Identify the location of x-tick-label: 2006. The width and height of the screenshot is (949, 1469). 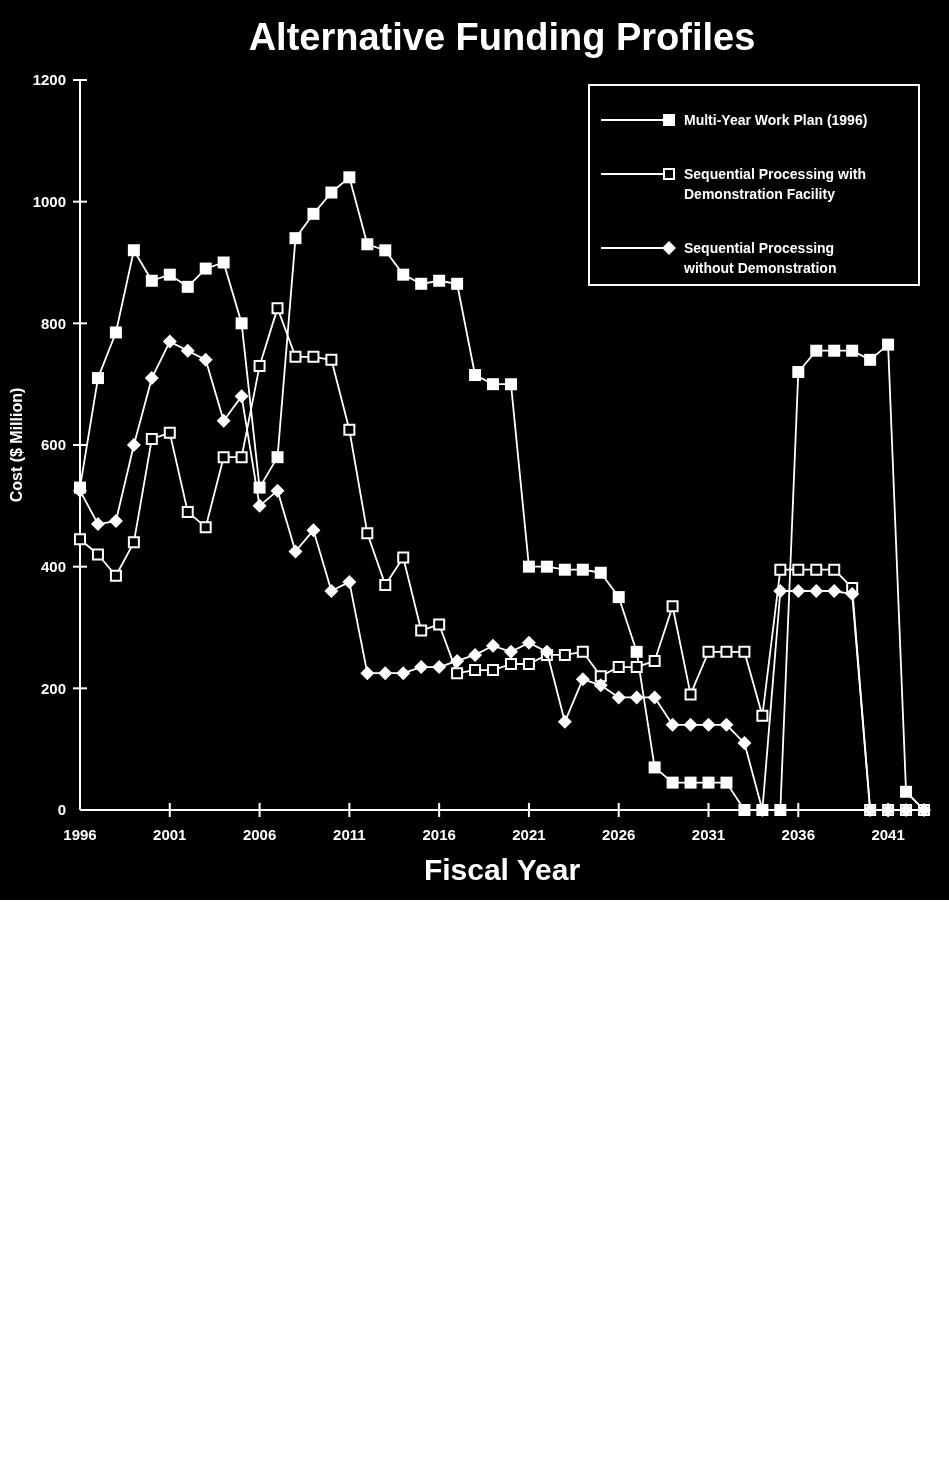
(259, 834).